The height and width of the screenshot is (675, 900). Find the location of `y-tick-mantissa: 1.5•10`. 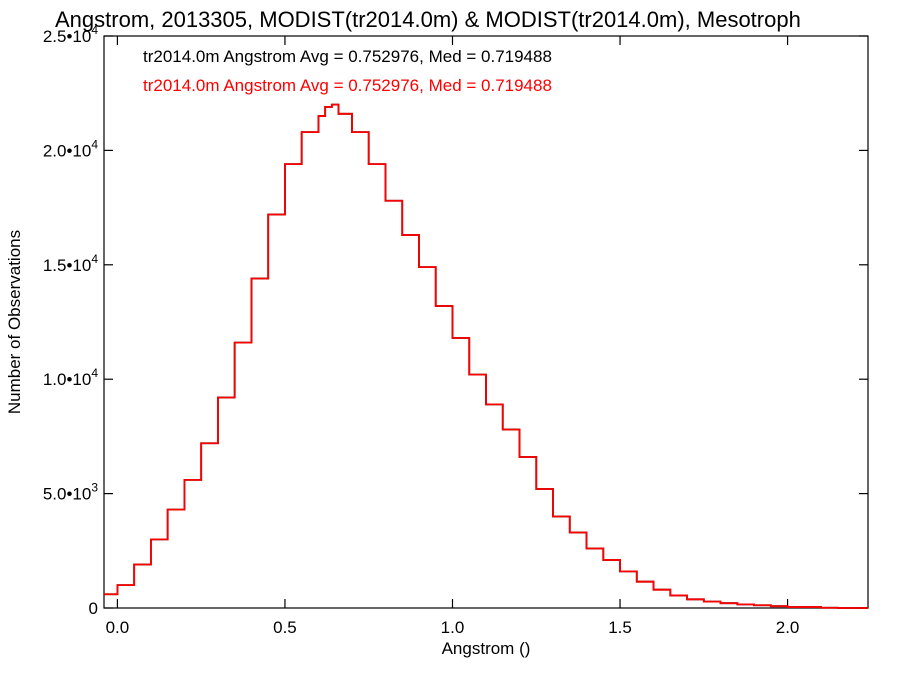

y-tick-mantissa: 1.5•10 is located at coordinates (67, 265).